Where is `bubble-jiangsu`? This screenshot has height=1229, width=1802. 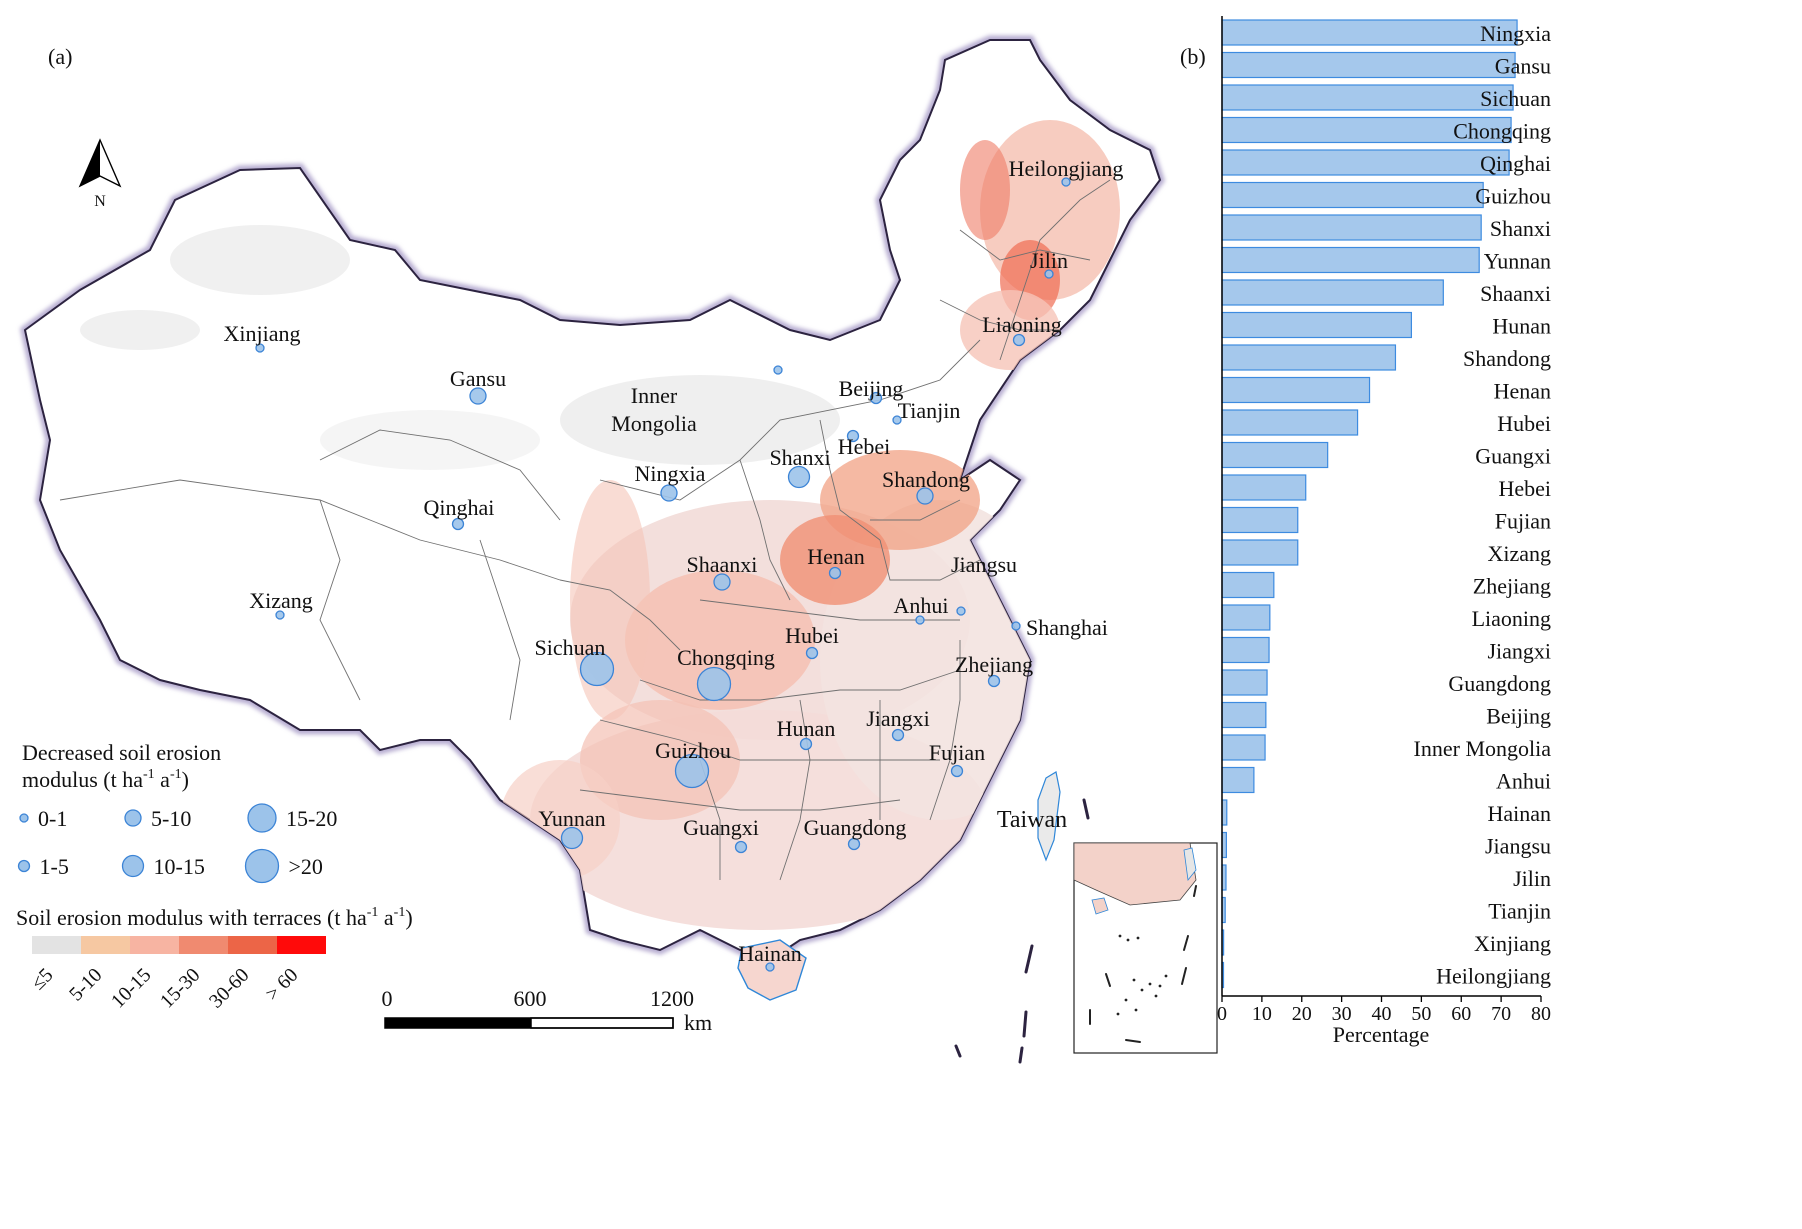
bubble-jiangsu is located at coordinates (961, 611).